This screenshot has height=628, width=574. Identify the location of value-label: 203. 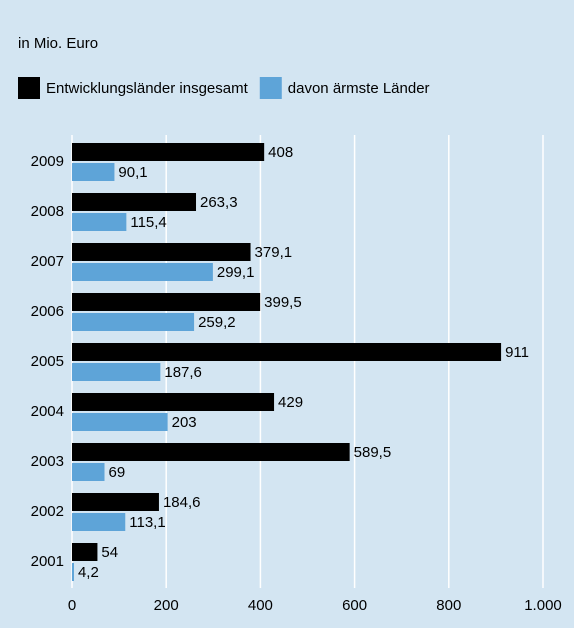
(184, 422).